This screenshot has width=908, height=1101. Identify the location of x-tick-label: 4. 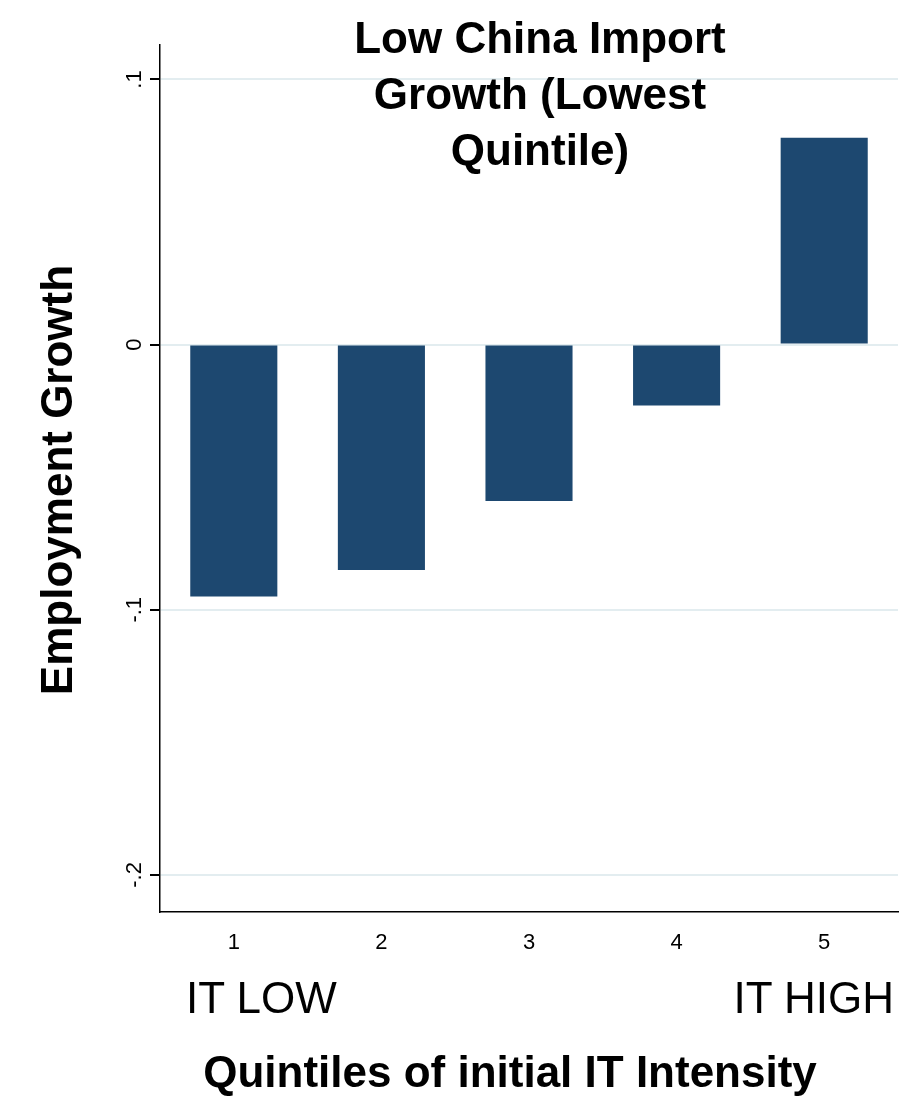
(676, 942).